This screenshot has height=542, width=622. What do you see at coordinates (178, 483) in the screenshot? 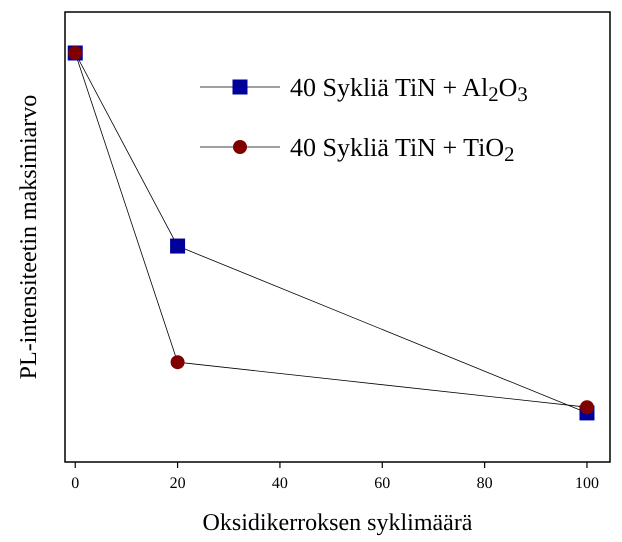
I see `x-tick-label: 20` at bounding box center [178, 483].